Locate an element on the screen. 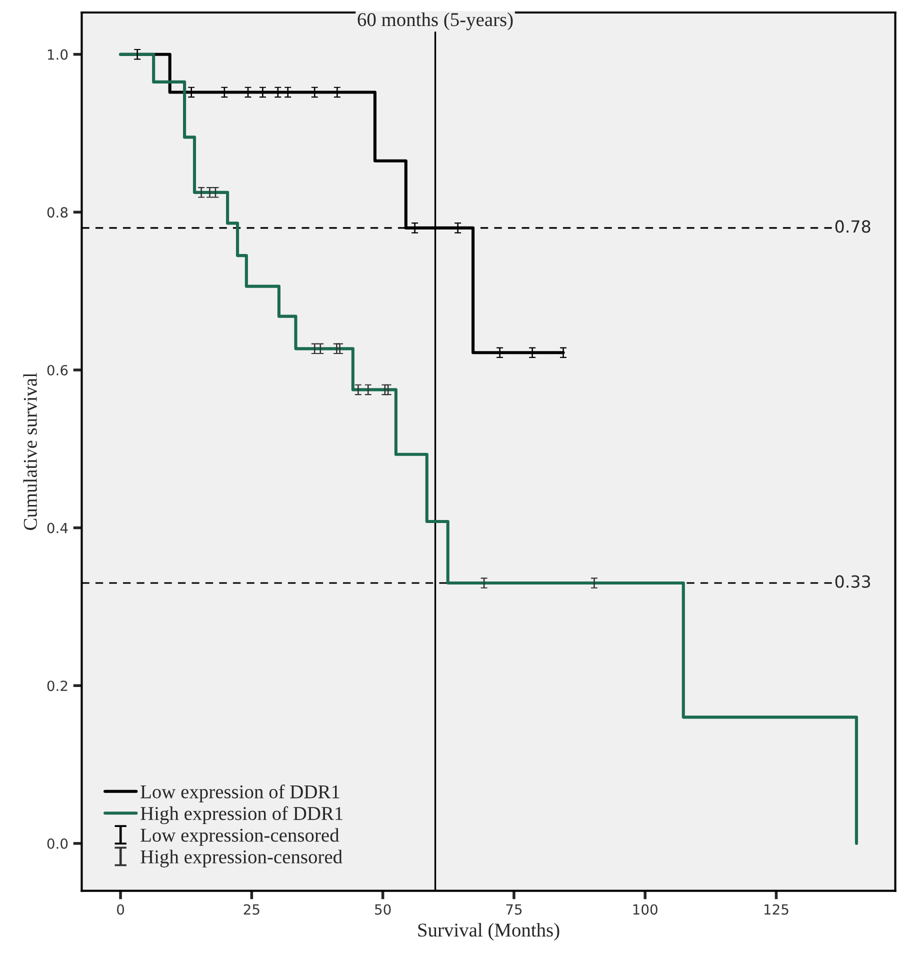 This screenshot has width=898, height=963. x-tick-label: 75 is located at coordinates (514, 909).